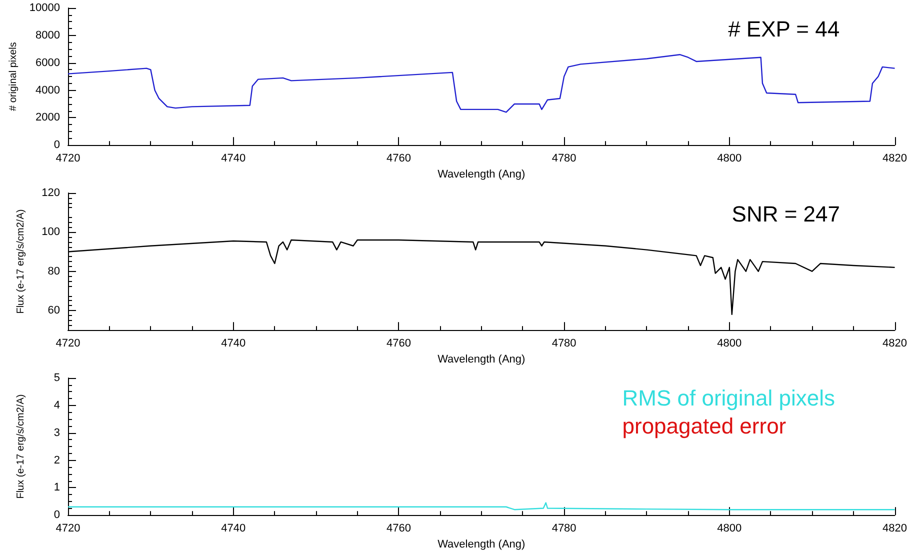  What do you see at coordinates (54, 310) in the screenshot?
I see `y-tick-label: 60` at bounding box center [54, 310].